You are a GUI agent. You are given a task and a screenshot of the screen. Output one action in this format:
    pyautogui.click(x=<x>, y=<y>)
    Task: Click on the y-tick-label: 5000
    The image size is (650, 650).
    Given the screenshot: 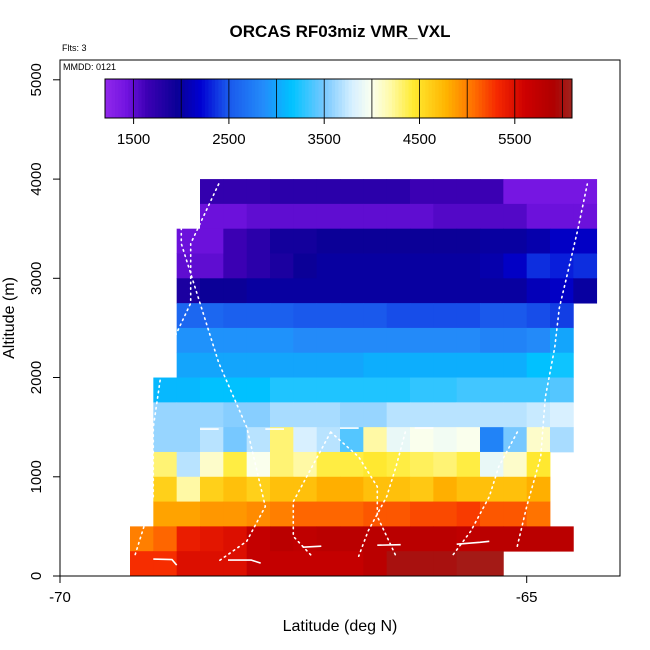 What is the action you would take?
    pyautogui.click(x=36, y=79)
    